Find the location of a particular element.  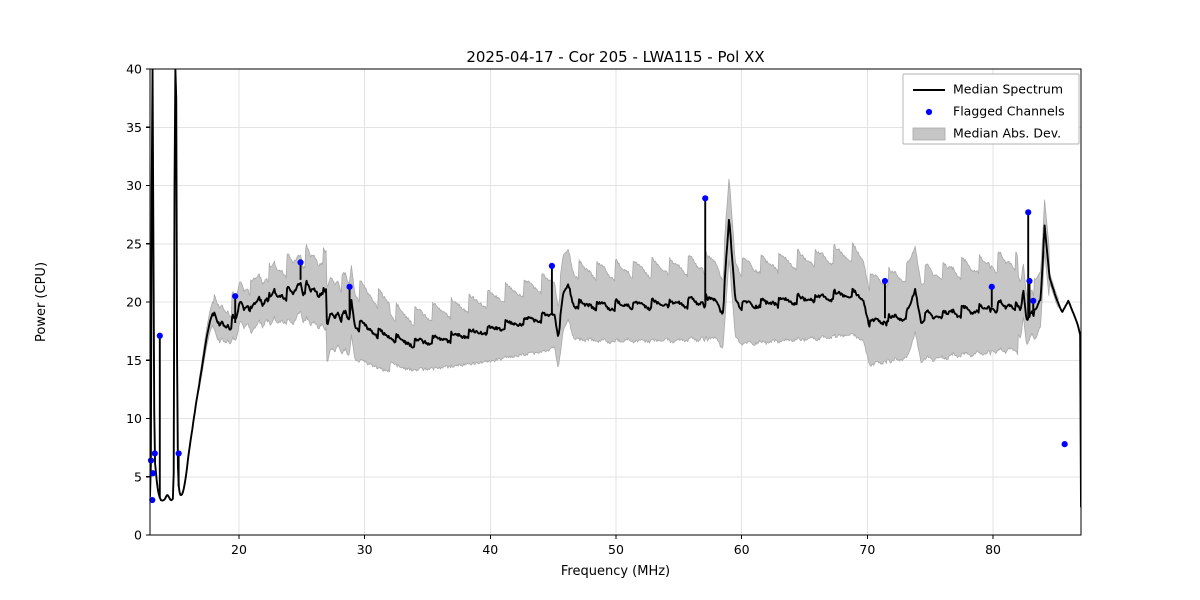

legend-swatch-flagged-channels is located at coordinates (929, 112).